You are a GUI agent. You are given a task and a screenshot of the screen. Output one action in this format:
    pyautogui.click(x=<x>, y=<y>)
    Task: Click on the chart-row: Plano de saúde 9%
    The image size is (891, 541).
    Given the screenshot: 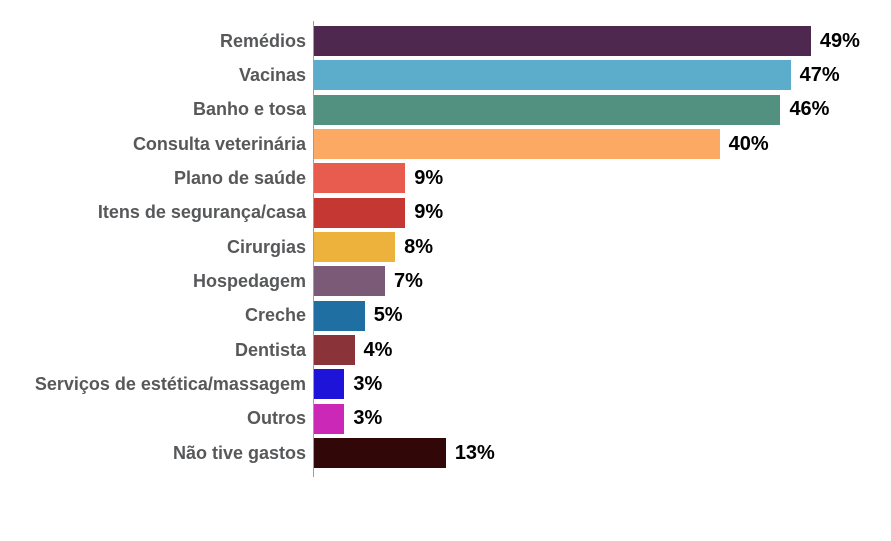 What is the action you would take?
    pyautogui.click(x=445, y=178)
    